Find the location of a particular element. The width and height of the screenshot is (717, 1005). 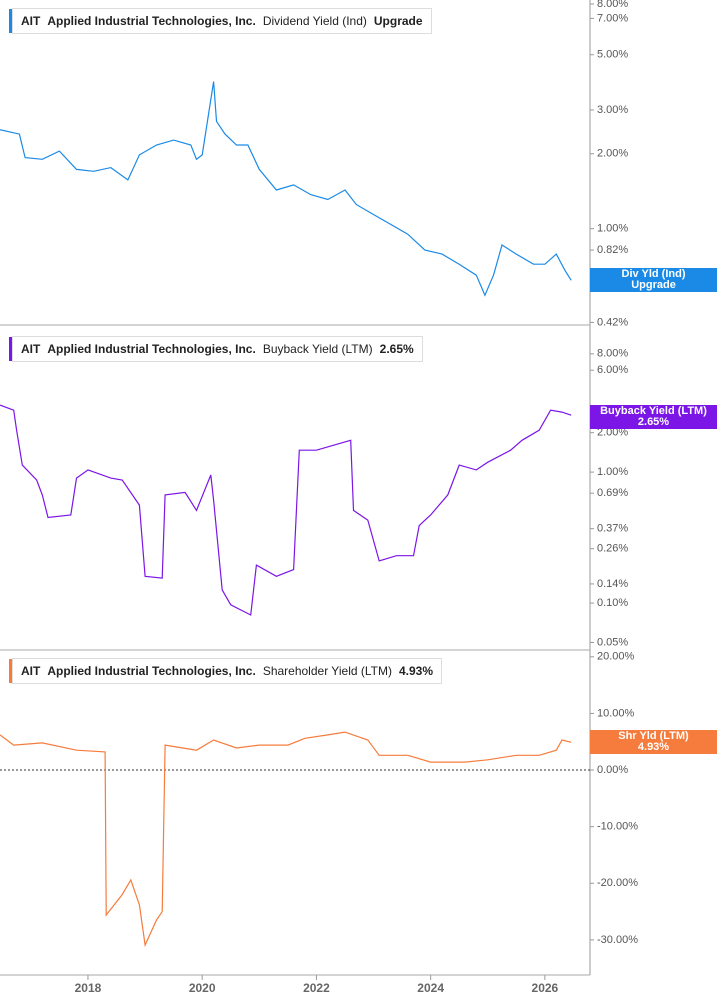

y-tick-label: 0.82% is located at coordinates (612, 250).